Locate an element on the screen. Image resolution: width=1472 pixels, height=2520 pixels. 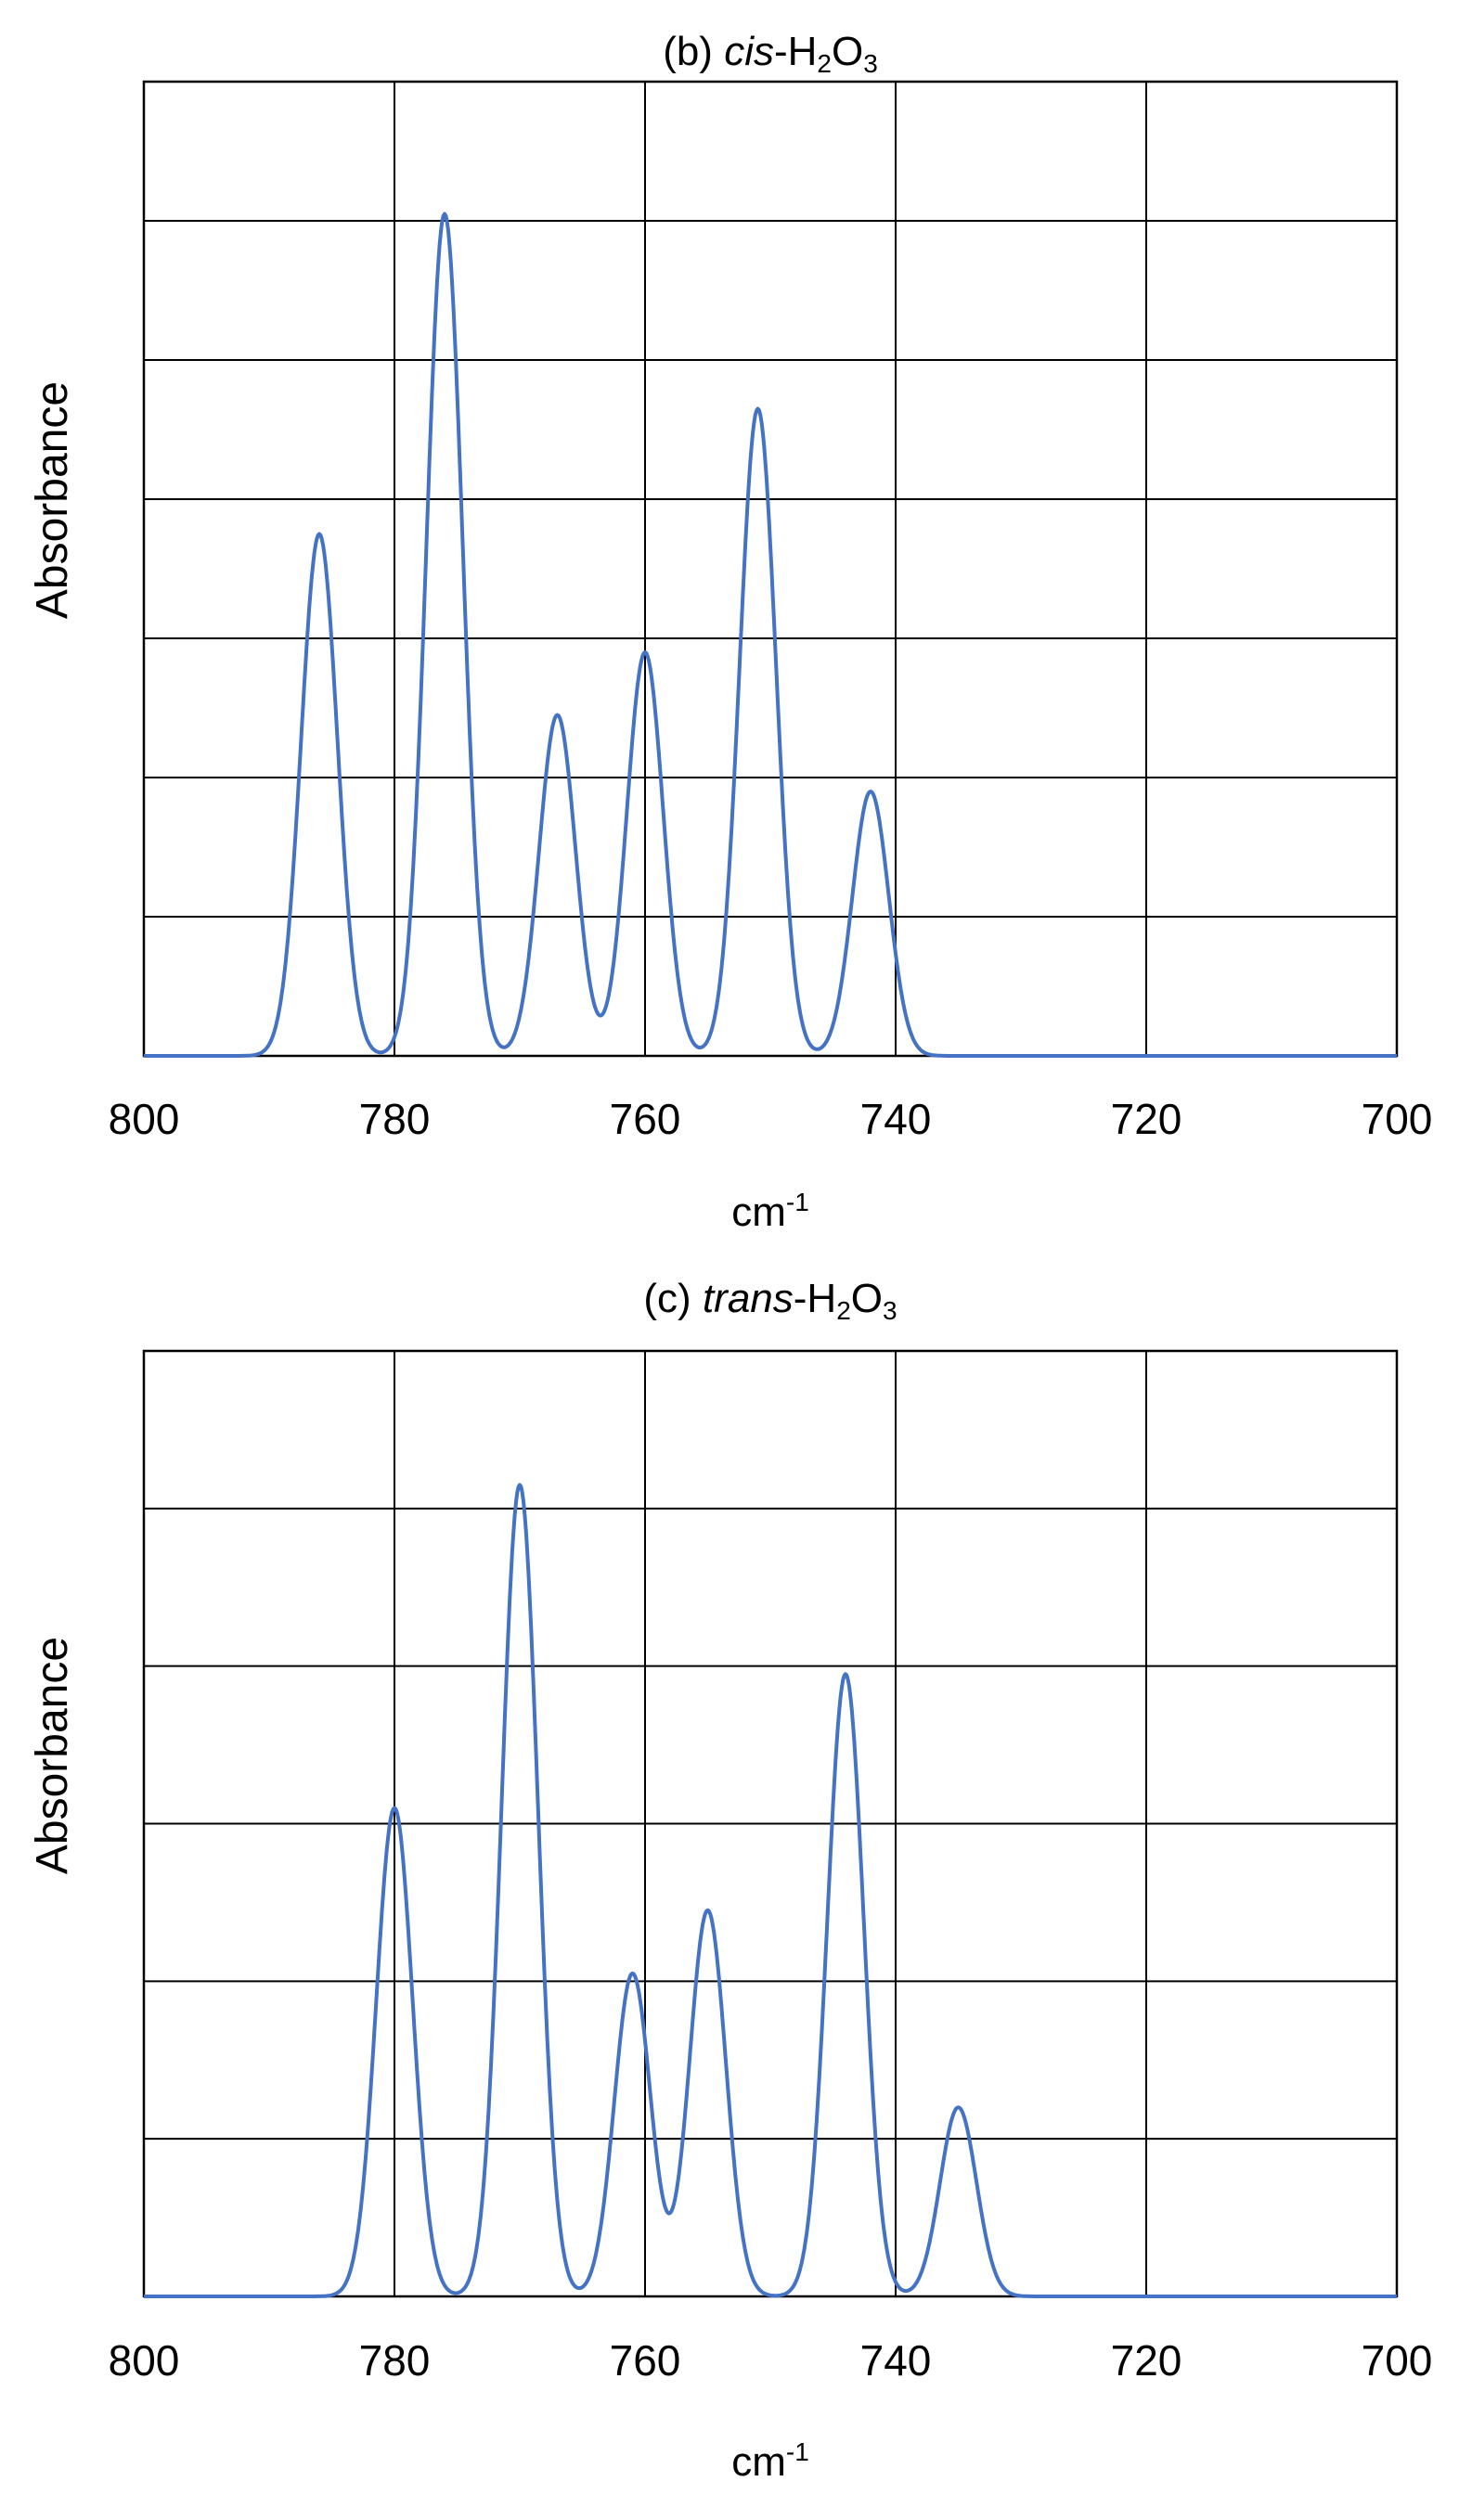
chart-b-title: (b) cis-H2O3 is located at coordinates (770, 53).